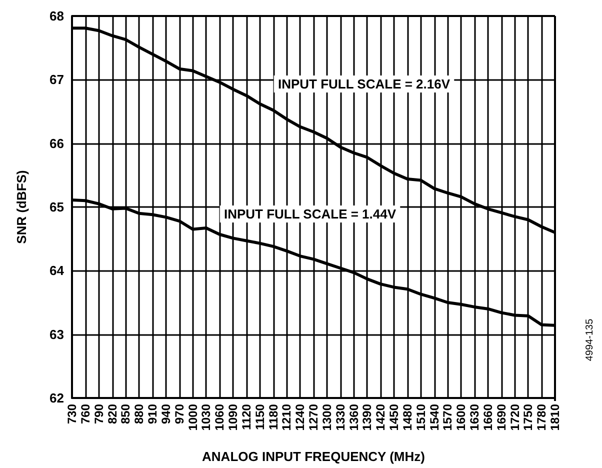 The height and width of the screenshot is (468, 602). What do you see at coordinates (153, 414) in the screenshot?
I see `x-tick-label: 910` at bounding box center [153, 414].